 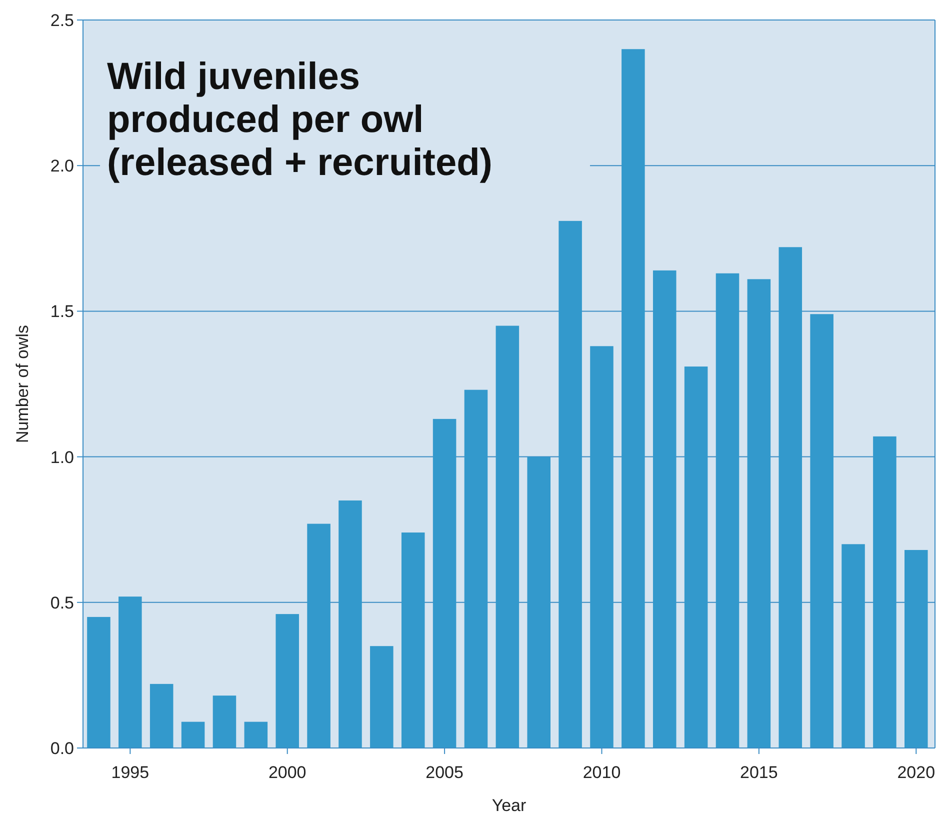 I want to click on y-tick-label: 0.5, so click(x=62, y=602).